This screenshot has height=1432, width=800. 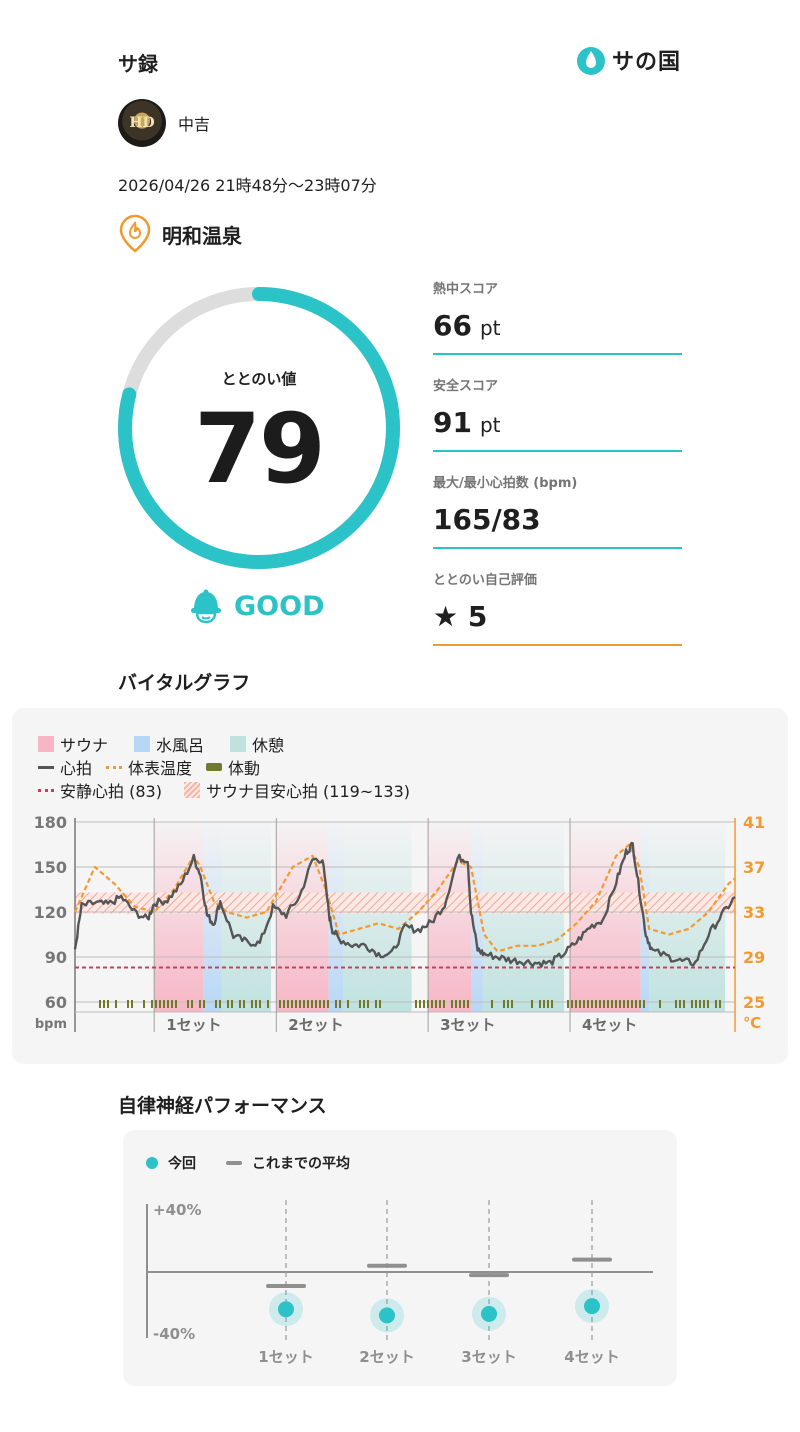 What do you see at coordinates (194, 124) in the screenshot?
I see `user-name: 中吉` at bounding box center [194, 124].